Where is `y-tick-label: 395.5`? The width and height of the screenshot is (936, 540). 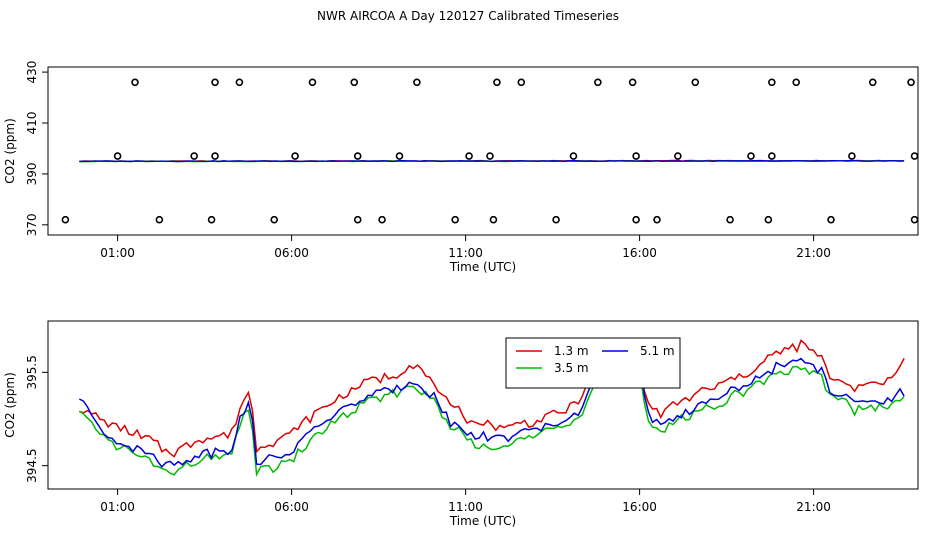
y-tick-label: 395.5 is located at coordinates (32, 372).